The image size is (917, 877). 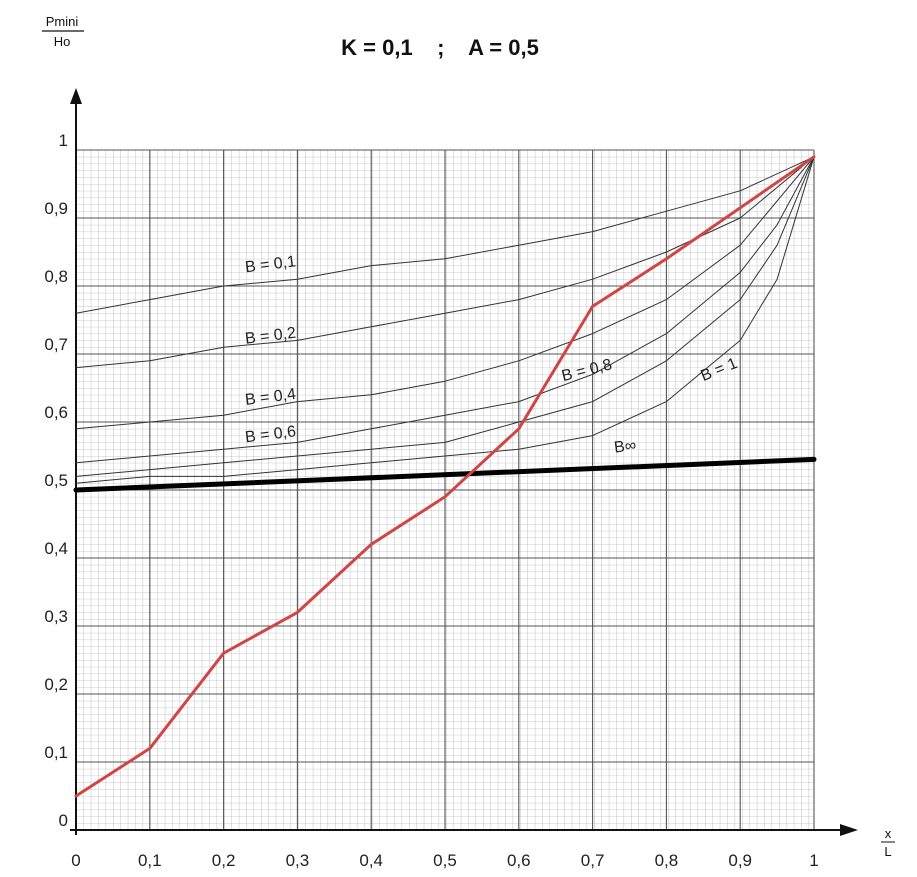 What do you see at coordinates (270, 434) in the screenshot?
I see `series-label: B = 0,6` at bounding box center [270, 434].